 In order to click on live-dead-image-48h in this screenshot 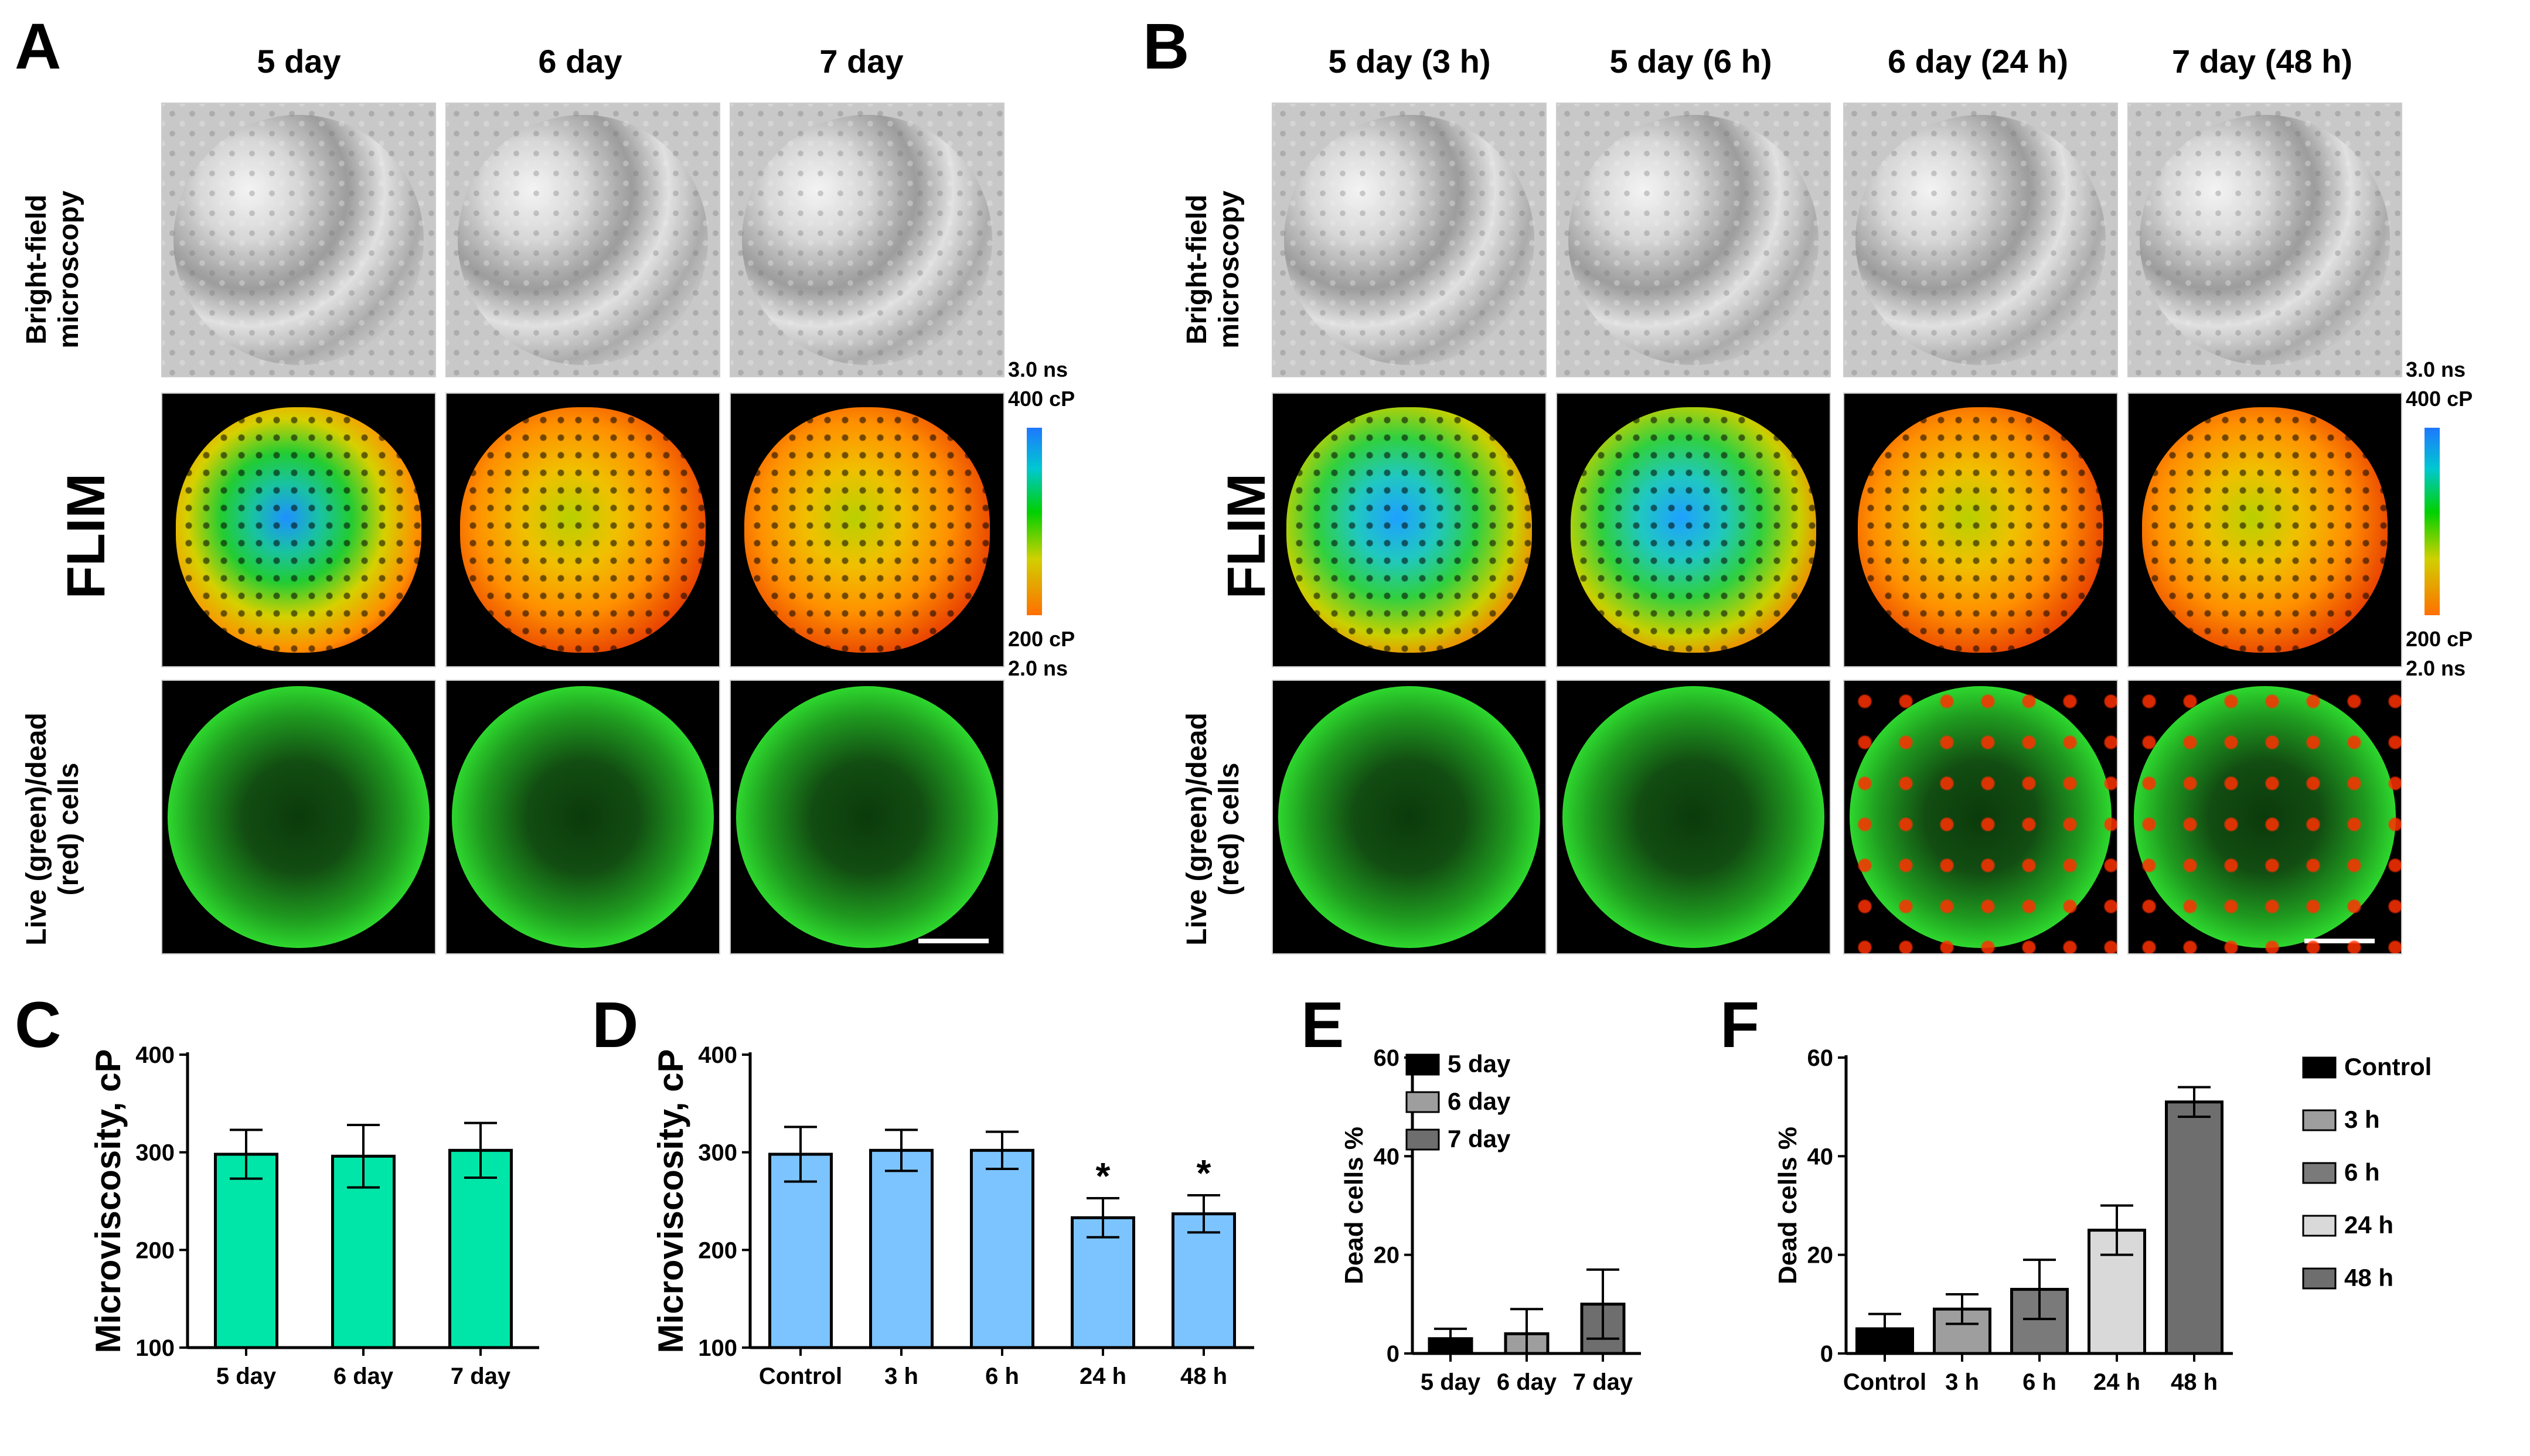, I will do `click(2264, 817)`.